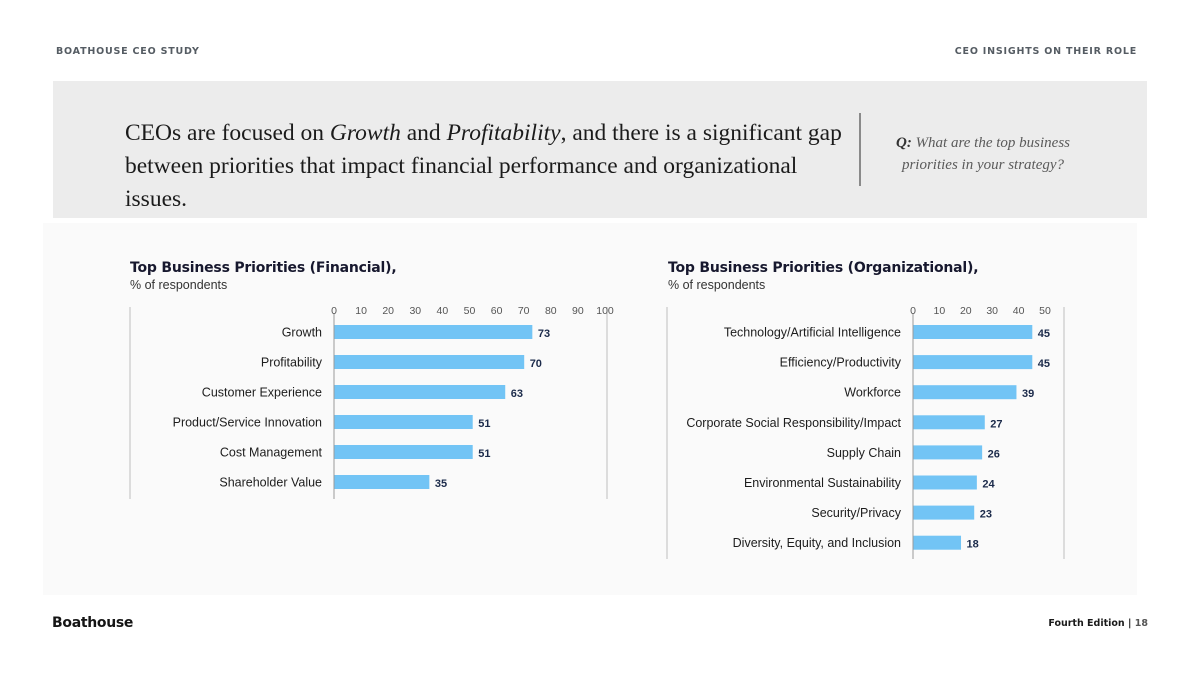 The image size is (1200, 675). Describe the element at coordinates (864, 453) in the screenshot. I see `category-label: Supply Chain` at that location.